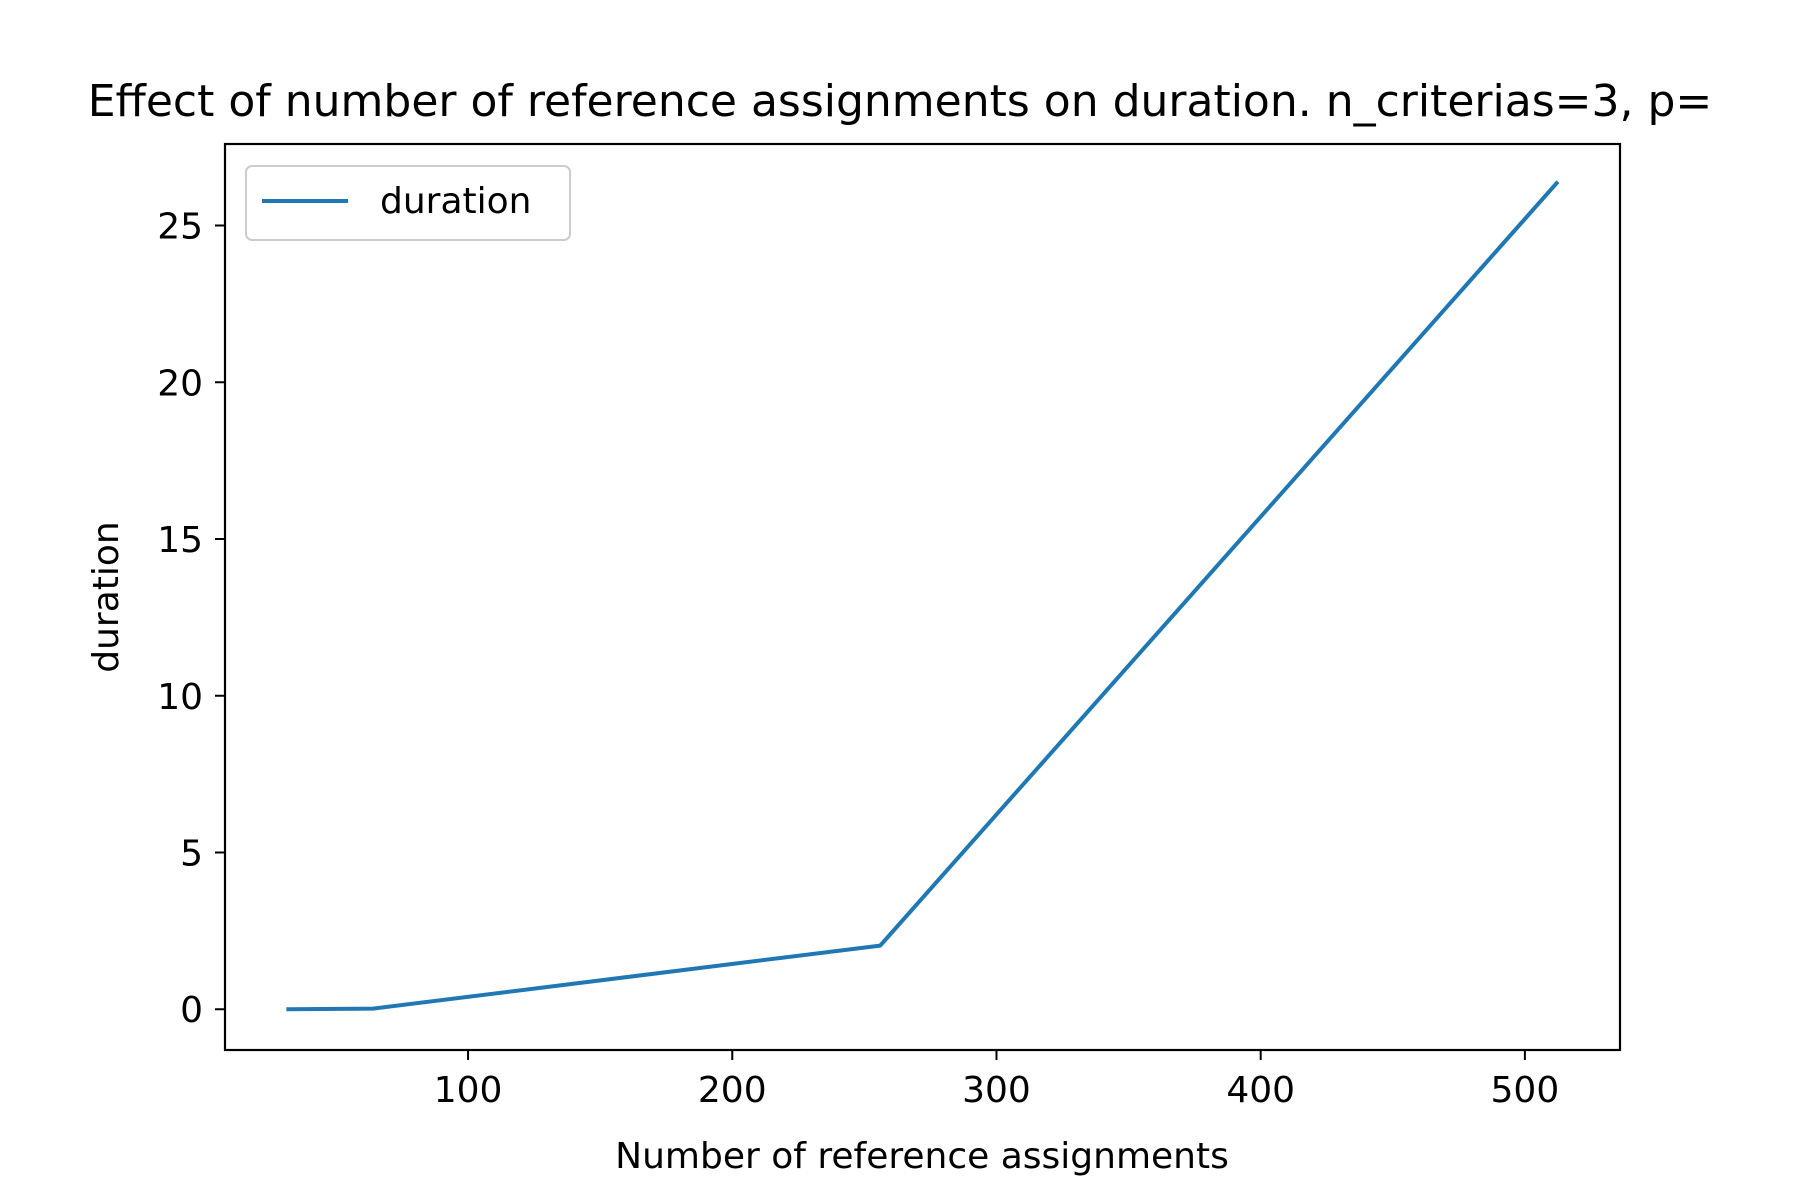 The width and height of the screenshot is (1800, 1200). What do you see at coordinates (180, 697) in the screenshot?
I see `y-tick-label: 10` at bounding box center [180, 697].